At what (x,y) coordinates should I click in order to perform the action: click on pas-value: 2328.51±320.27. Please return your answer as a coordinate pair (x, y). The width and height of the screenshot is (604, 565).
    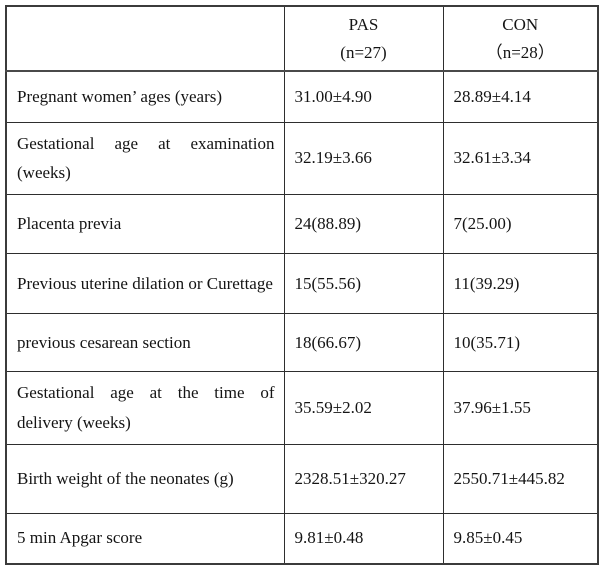
    Looking at the image, I should click on (363, 478).